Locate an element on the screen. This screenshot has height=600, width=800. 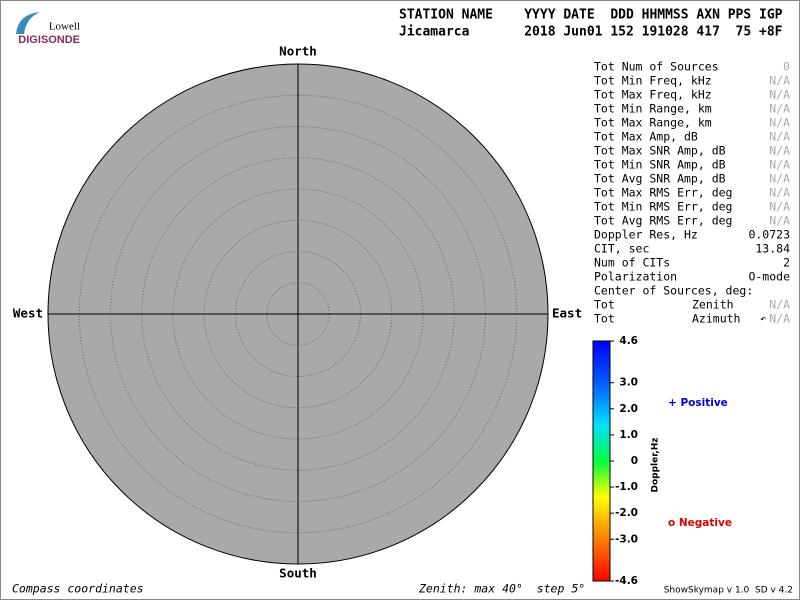
colorbar-tick-label: 4.6 is located at coordinates (628, 341).